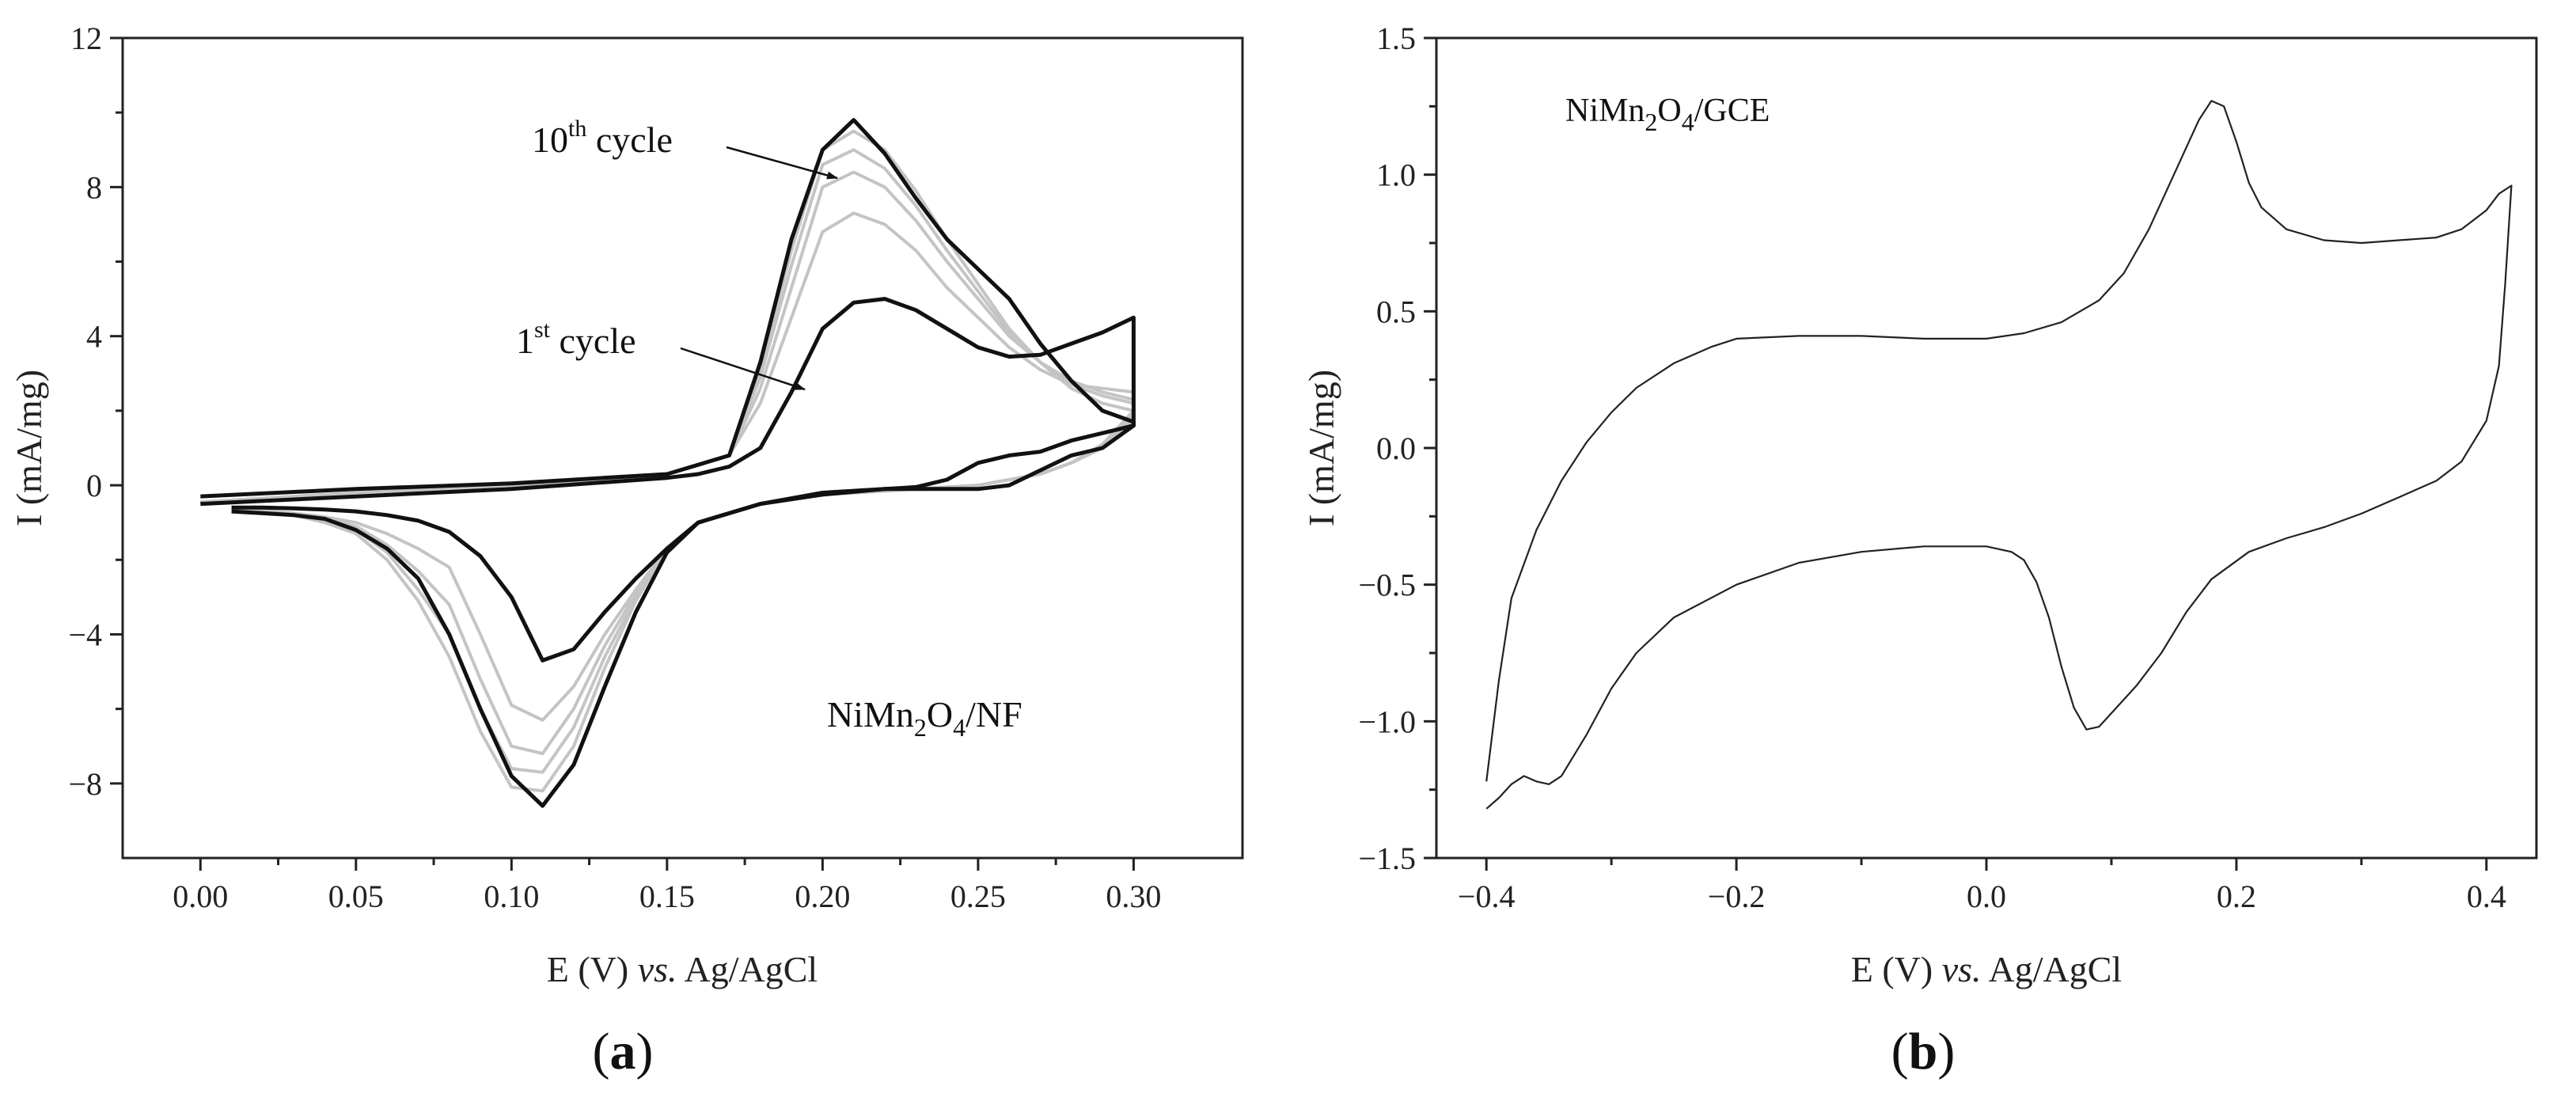 This screenshot has height=1101, width=2576. I want to click on panel-b-xtick-label: 0.2, so click(2236, 896).